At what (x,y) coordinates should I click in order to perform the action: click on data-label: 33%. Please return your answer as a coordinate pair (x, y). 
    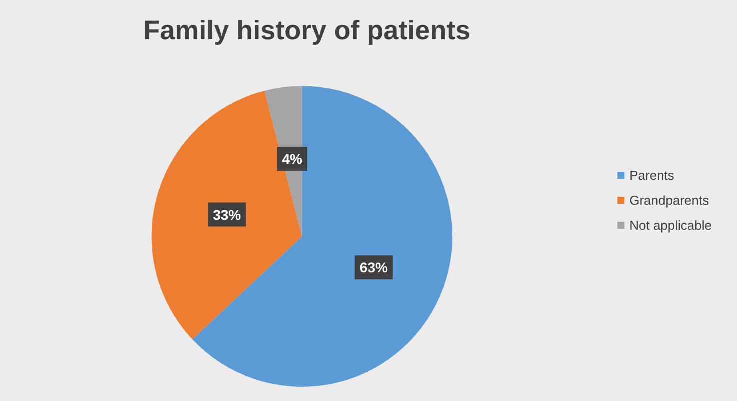
    Looking at the image, I should click on (227, 214).